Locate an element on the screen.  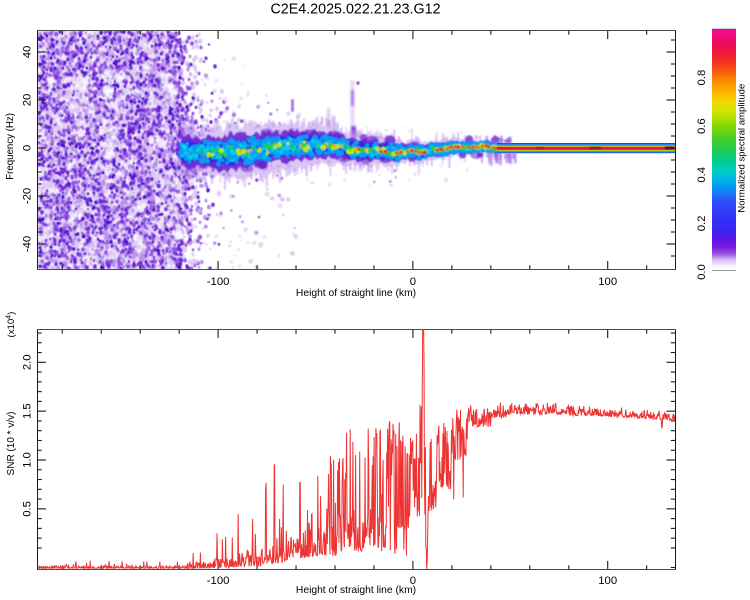
svg-text: Frequency (Hz) is located at coordinates (10, 146).